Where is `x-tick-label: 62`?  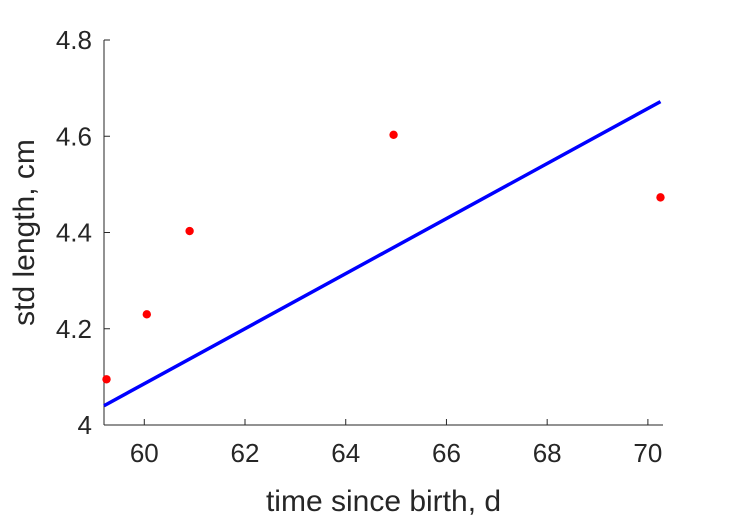
x-tick-label: 62 is located at coordinates (245, 453).